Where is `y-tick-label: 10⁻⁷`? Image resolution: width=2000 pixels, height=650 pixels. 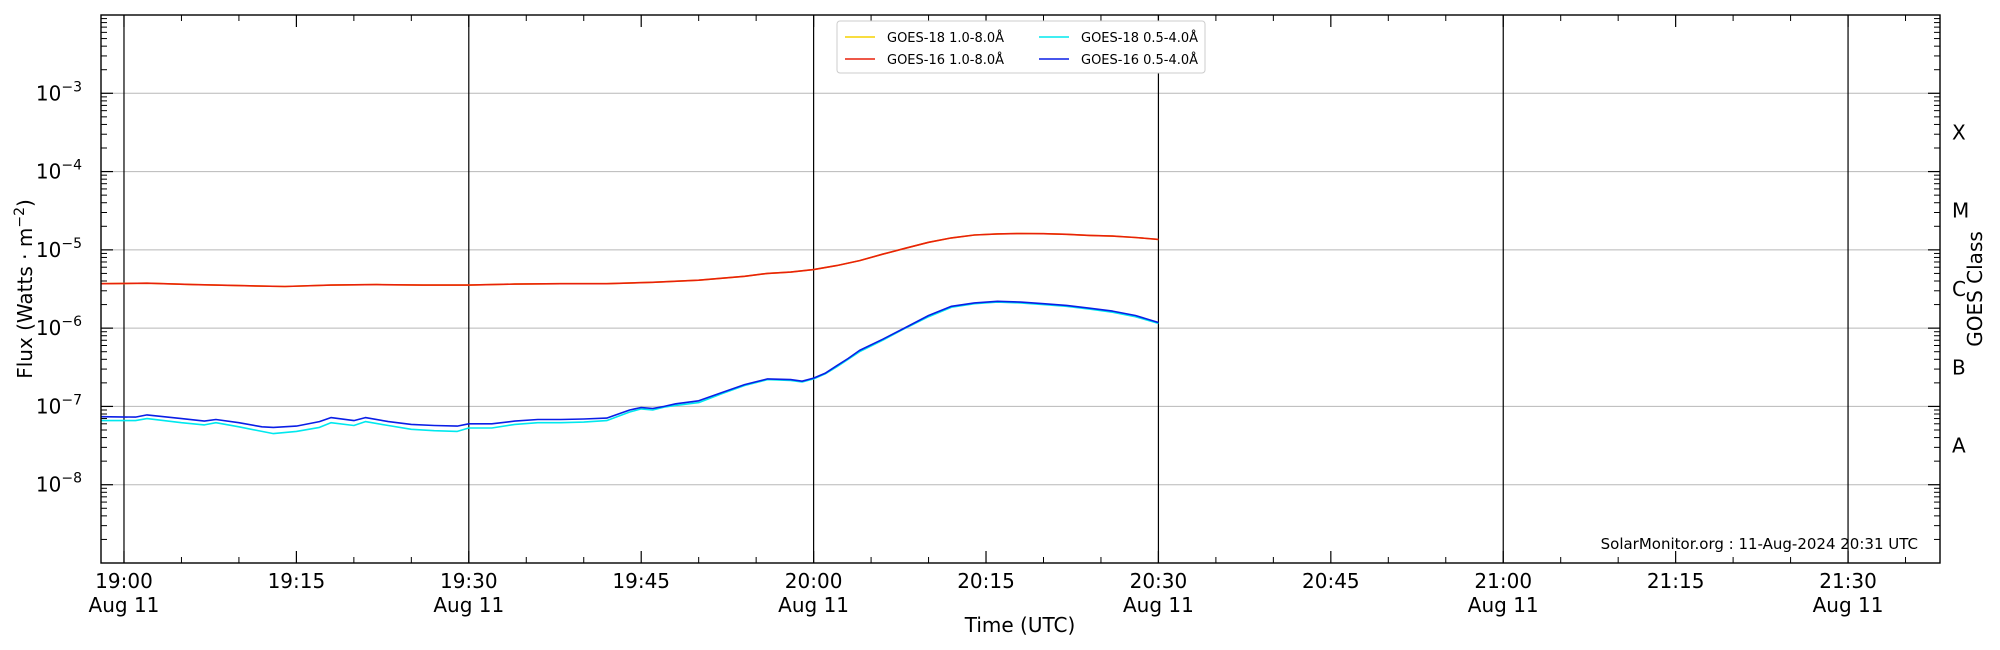
y-tick-label: 10⁻⁷ is located at coordinates (59, 405).